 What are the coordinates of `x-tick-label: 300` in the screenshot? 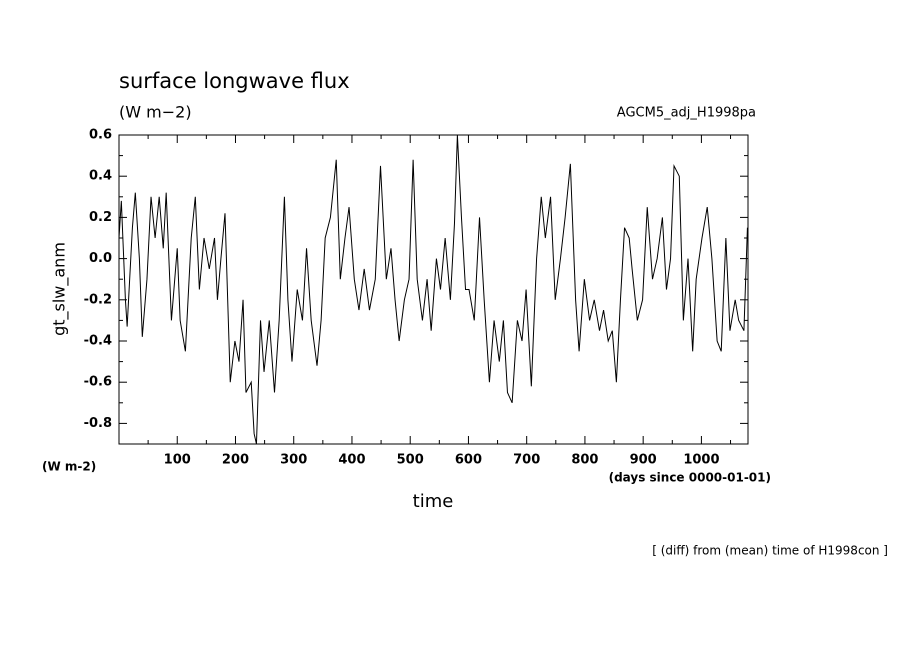 It's located at (293, 460).